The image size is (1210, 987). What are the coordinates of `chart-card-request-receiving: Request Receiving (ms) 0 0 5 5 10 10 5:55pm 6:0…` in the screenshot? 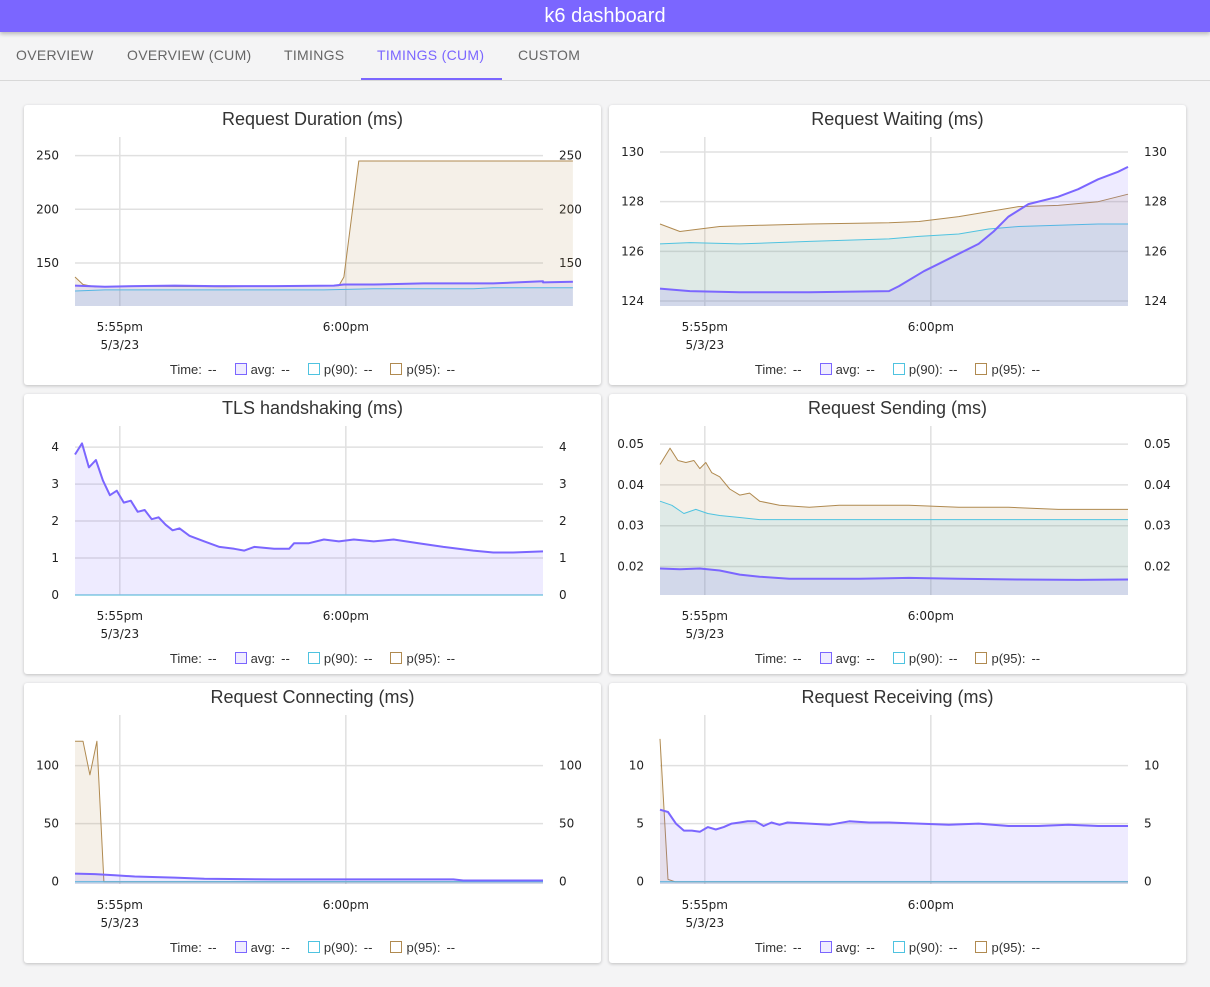 It's located at (897, 823).